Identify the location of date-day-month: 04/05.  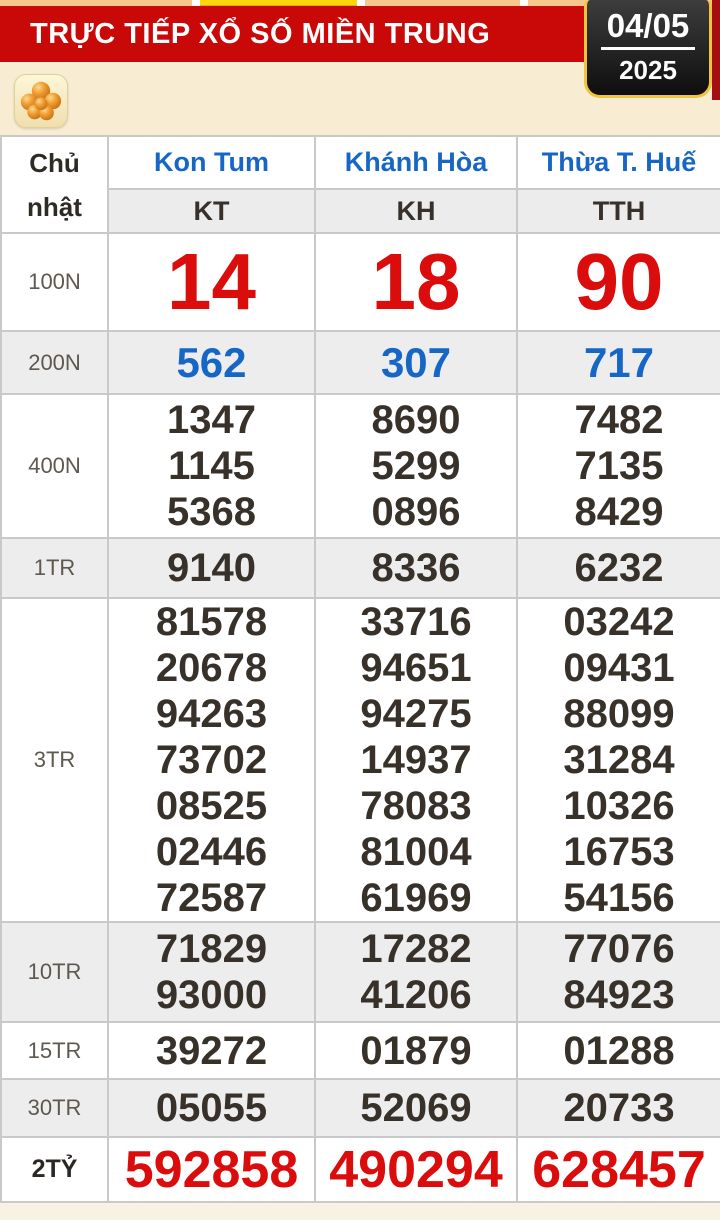
(648, 29).